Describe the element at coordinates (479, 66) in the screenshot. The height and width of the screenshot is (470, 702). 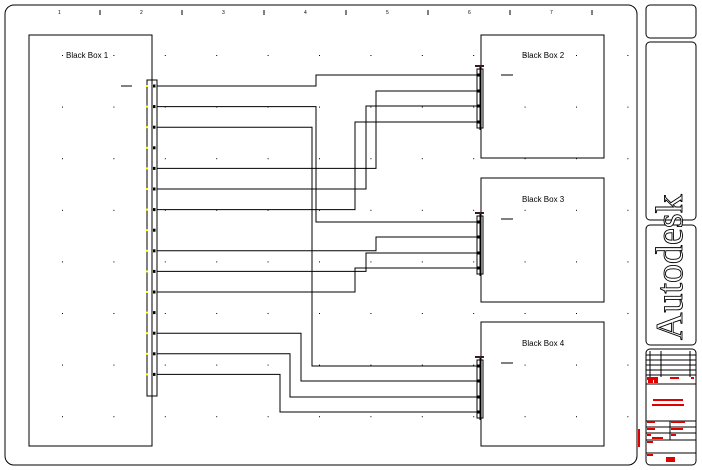
I see `bb2-connector-tag` at that location.